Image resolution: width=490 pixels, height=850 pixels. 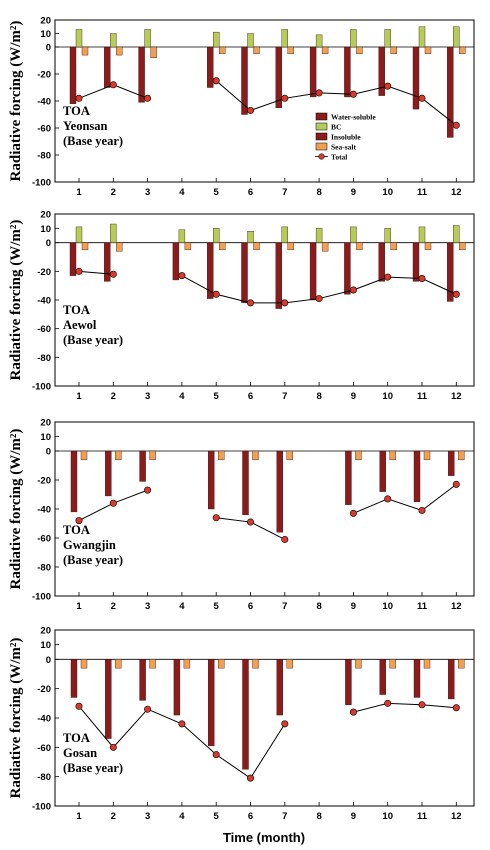 I want to click on x-tick-label: 7, so click(x=284, y=192).